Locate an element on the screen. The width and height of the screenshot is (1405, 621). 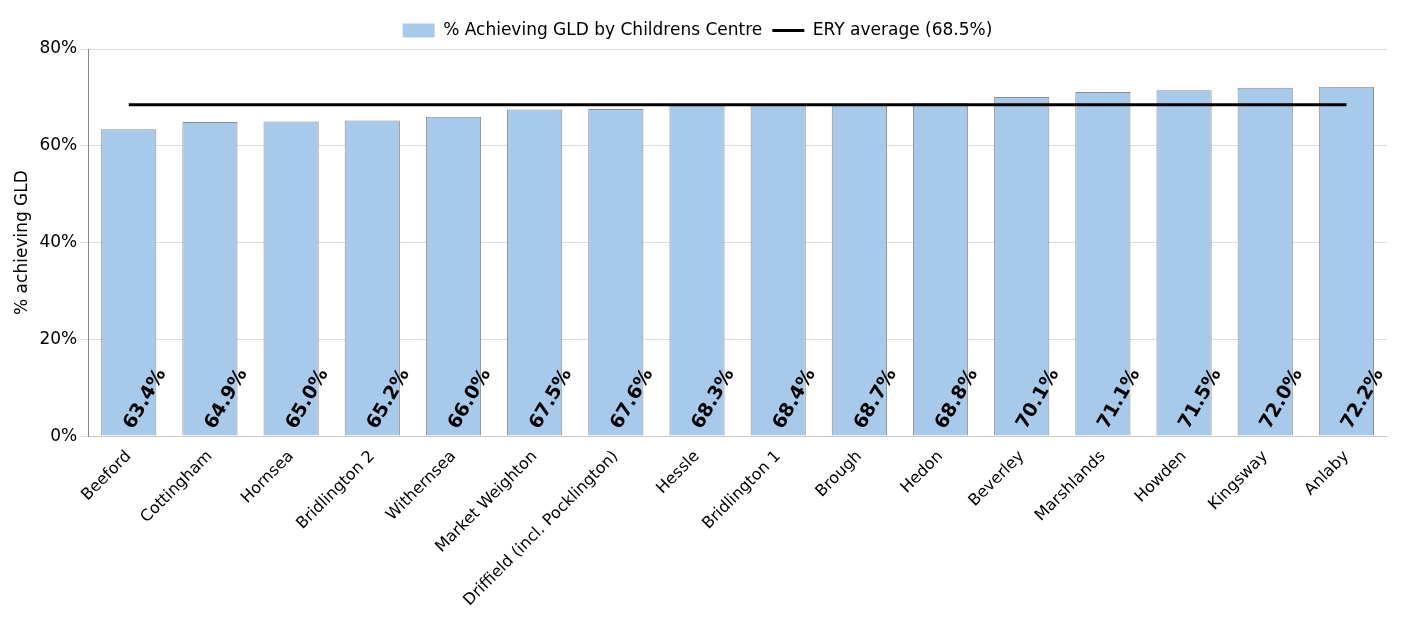
y-tick-label: 40% is located at coordinates (58, 240).